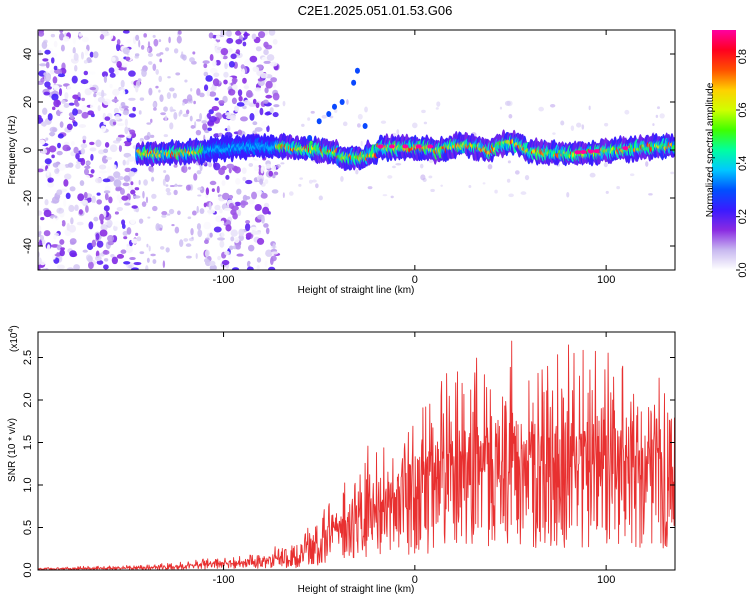  What do you see at coordinates (28, 150) in the screenshot?
I see `y-tick-label: 0` at bounding box center [28, 150].